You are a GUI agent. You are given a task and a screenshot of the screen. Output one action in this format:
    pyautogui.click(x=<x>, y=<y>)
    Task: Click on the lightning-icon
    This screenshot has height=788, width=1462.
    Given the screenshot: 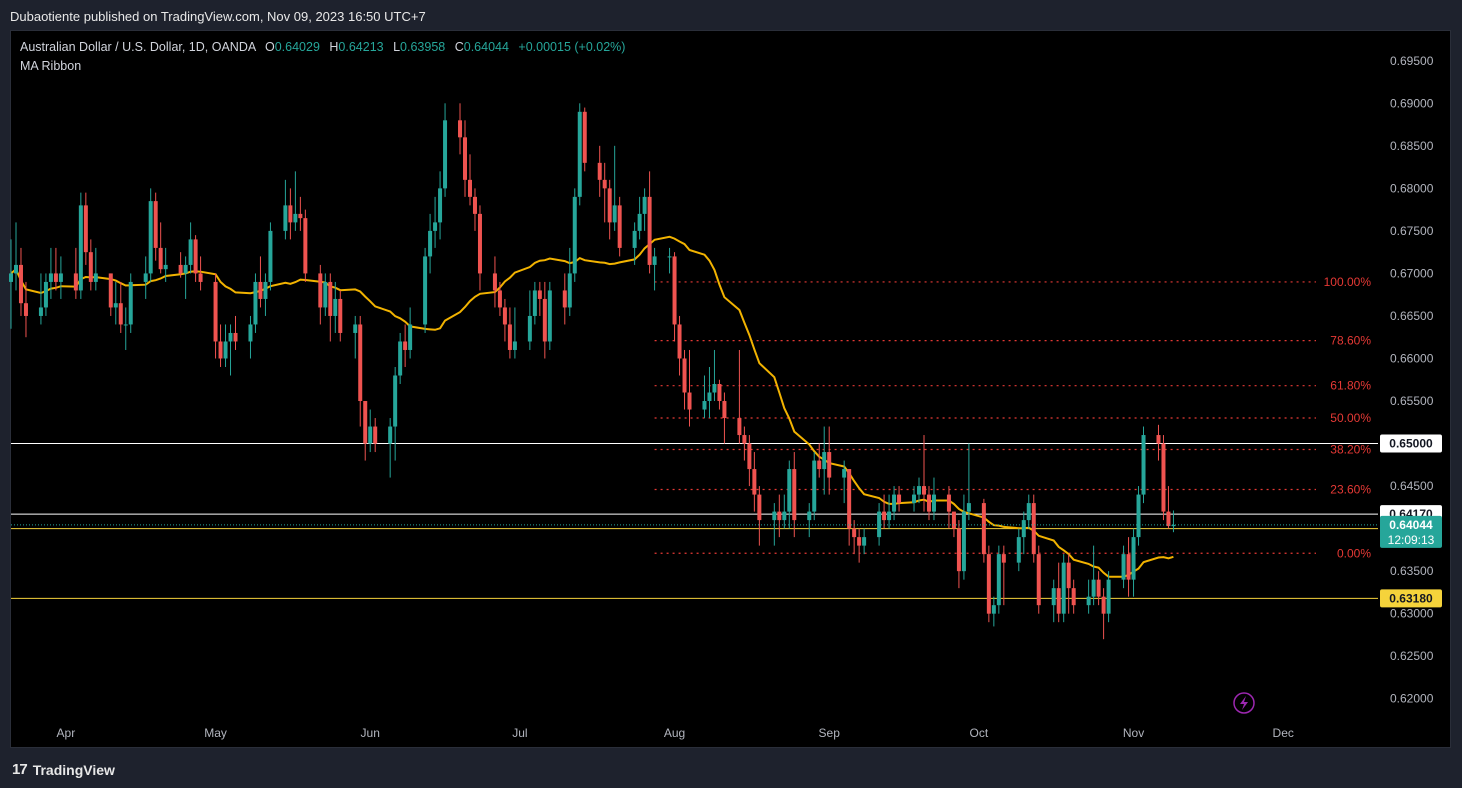 What is the action you would take?
    pyautogui.click(x=1244, y=703)
    